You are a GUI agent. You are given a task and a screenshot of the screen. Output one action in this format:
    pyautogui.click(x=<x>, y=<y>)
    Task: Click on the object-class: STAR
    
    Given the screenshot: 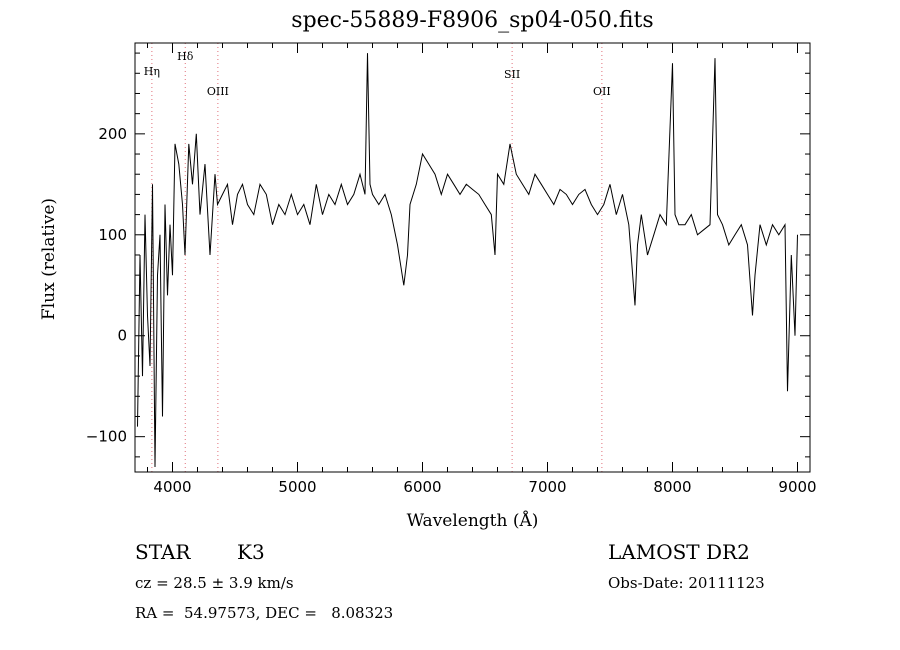 What is the action you would take?
    pyautogui.click(x=163, y=552)
    